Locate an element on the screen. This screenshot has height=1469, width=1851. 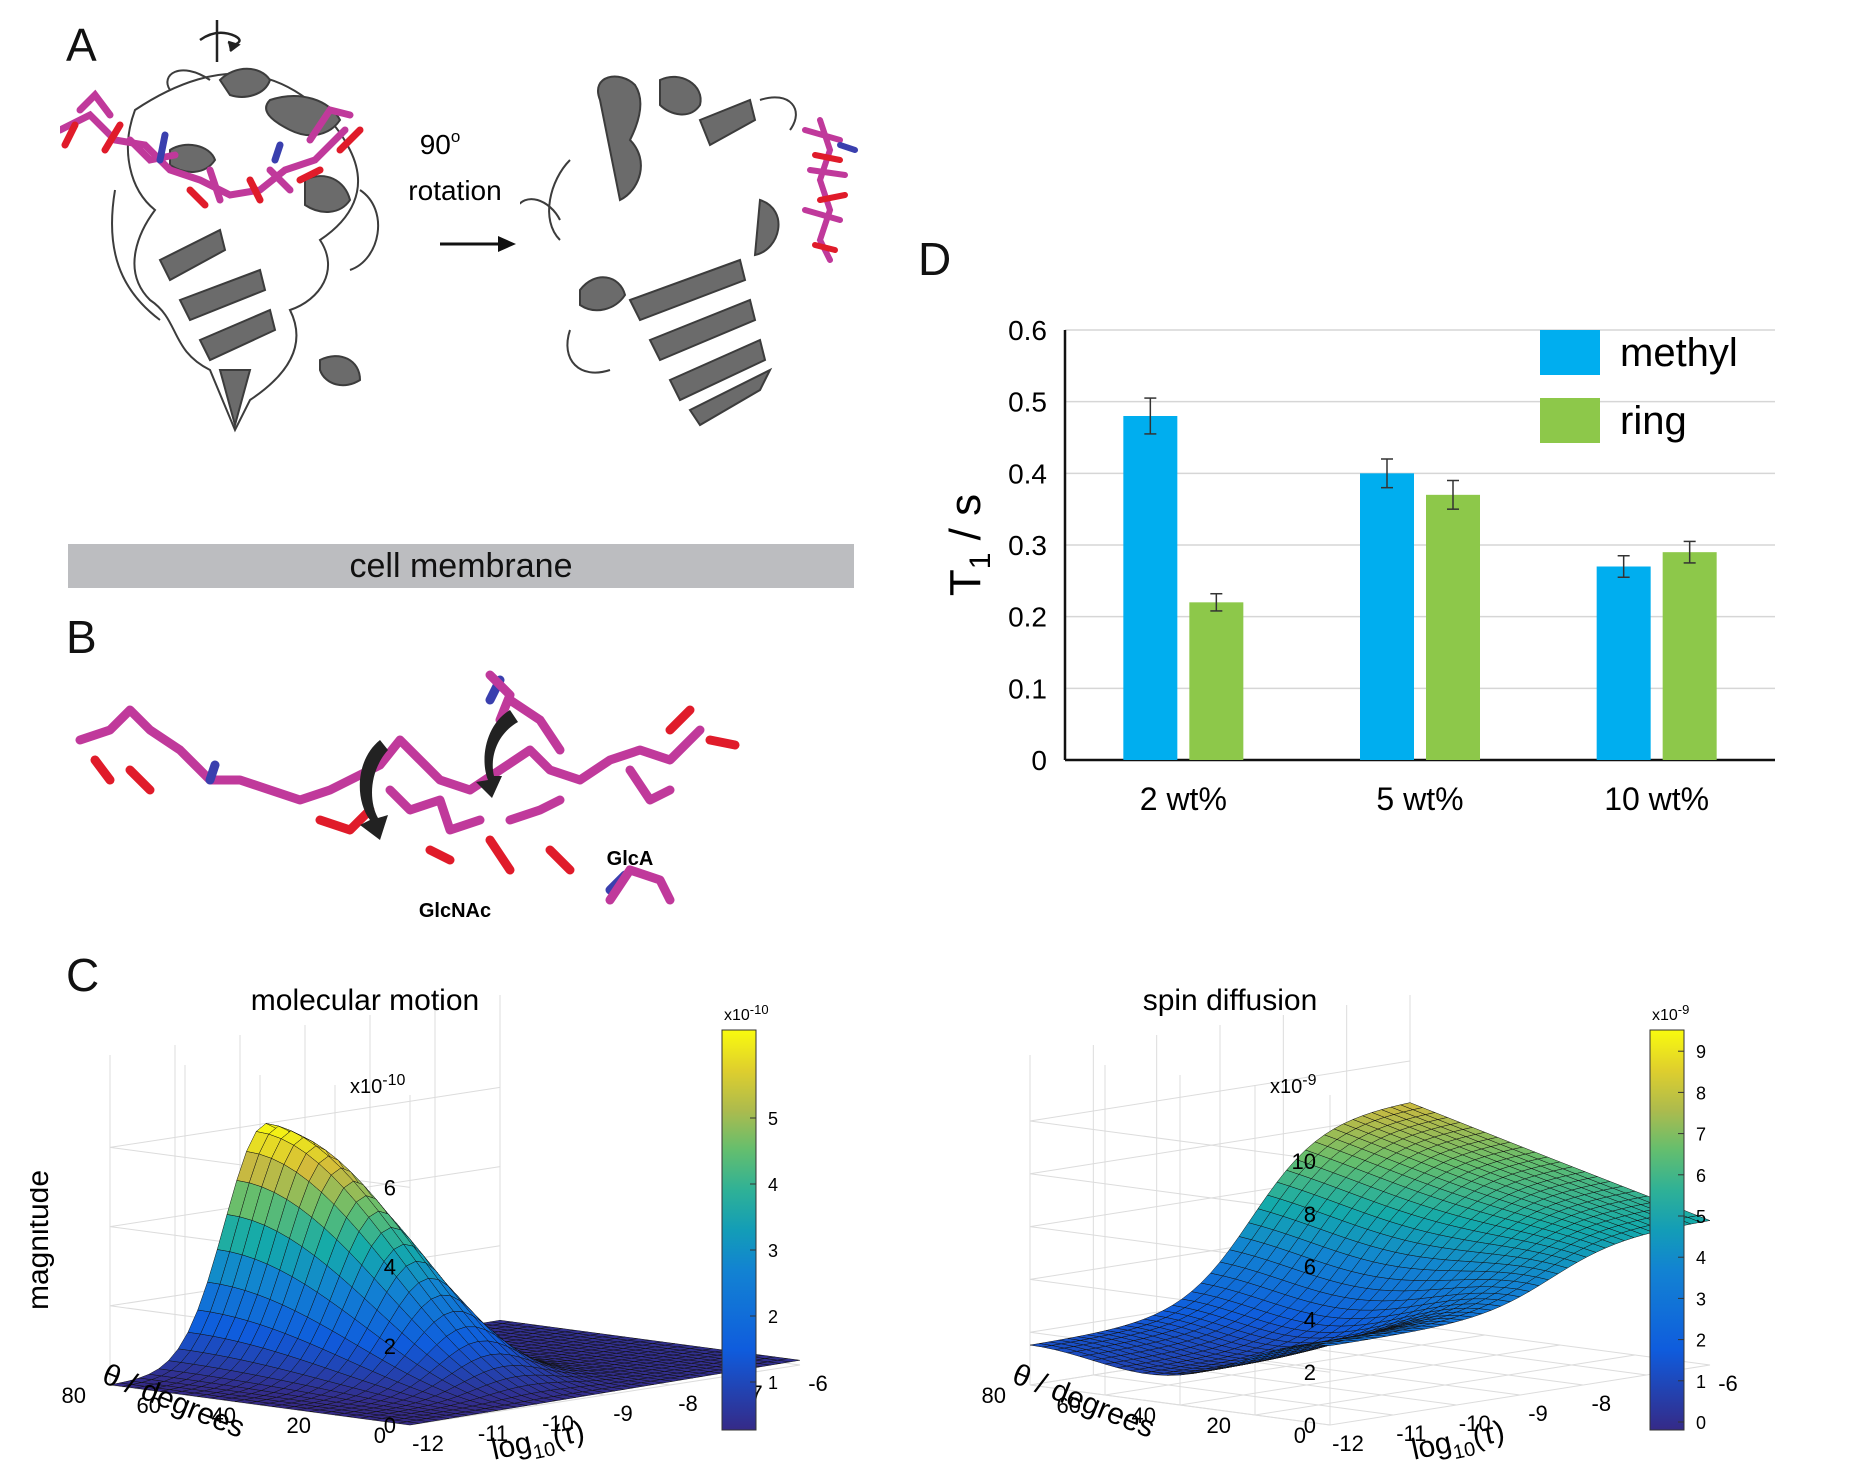
legend-label-methyl: methyl is located at coordinates (1679, 353).